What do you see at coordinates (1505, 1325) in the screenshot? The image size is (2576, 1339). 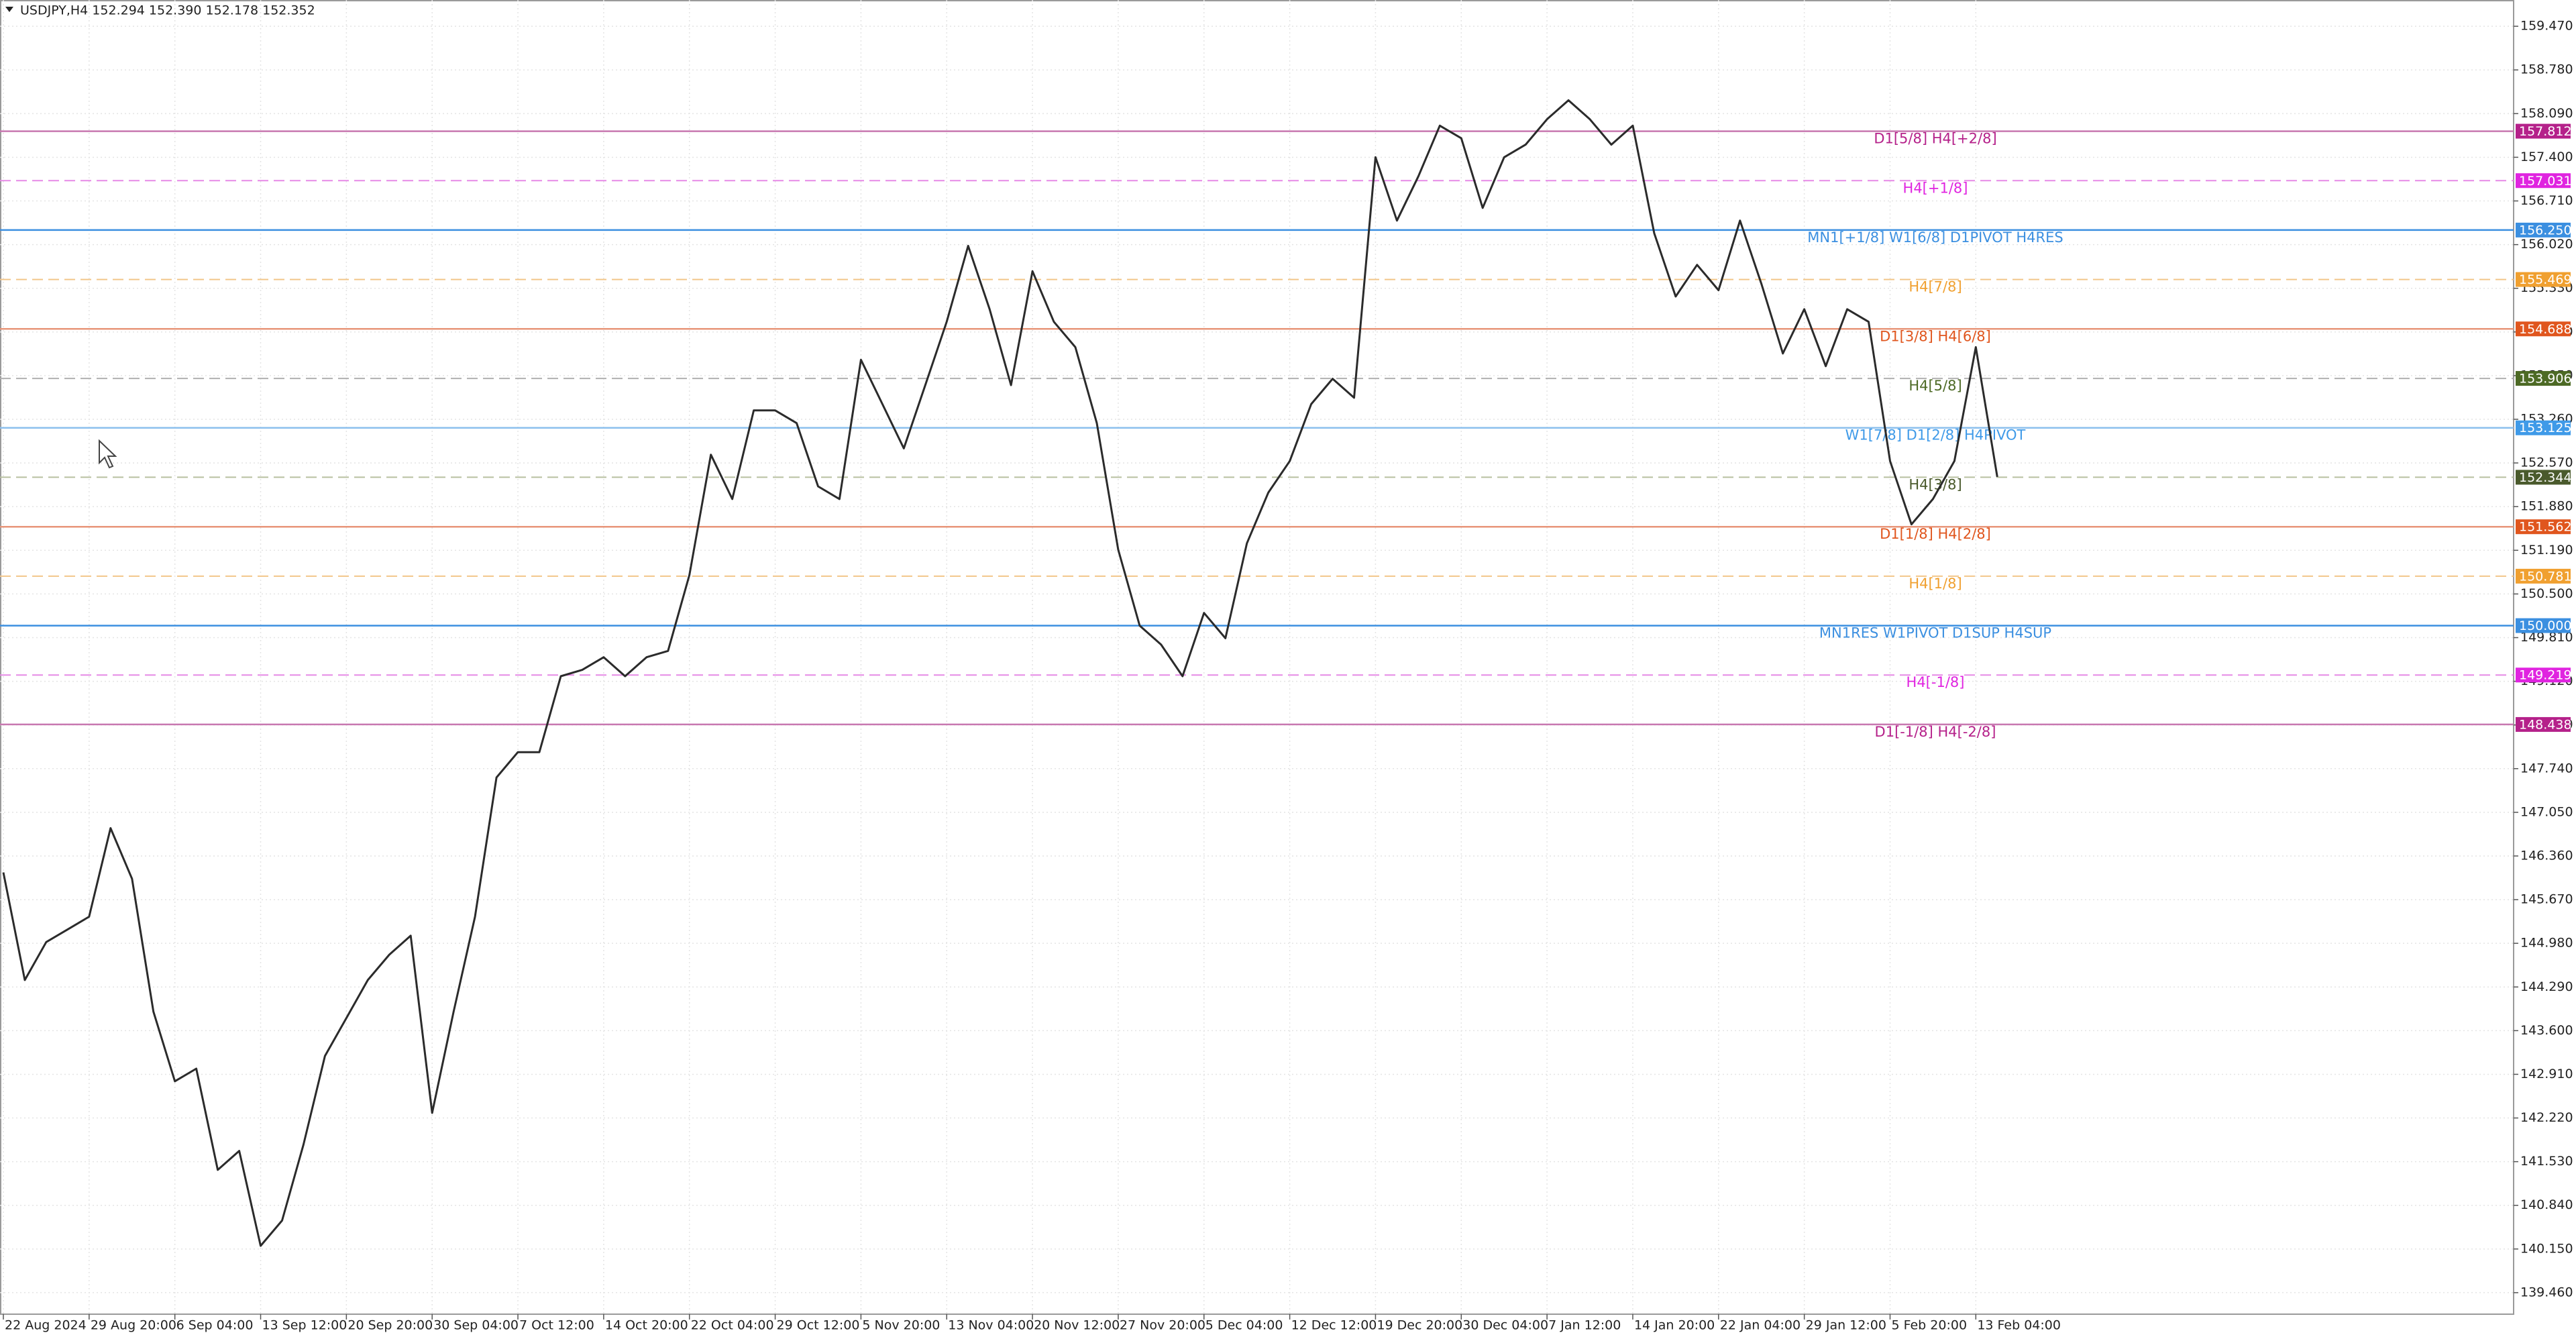 I see `x-tick-label: 30 Dec 04:00` at bounding box center [1505, 1325].